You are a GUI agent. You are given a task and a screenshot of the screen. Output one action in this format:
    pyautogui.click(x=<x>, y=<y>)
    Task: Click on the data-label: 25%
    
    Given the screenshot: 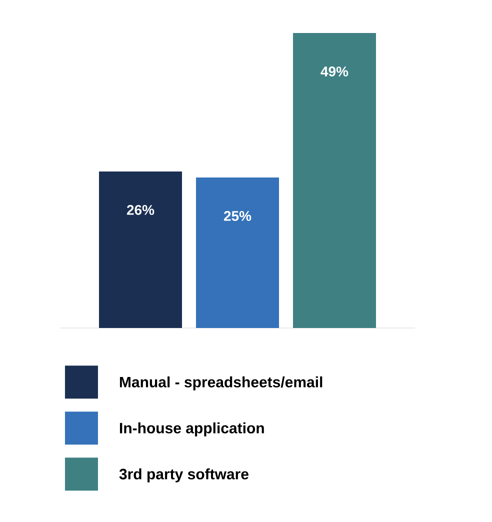 What is the action you would take?
    pyautogui.click(x=238, y=216)
    